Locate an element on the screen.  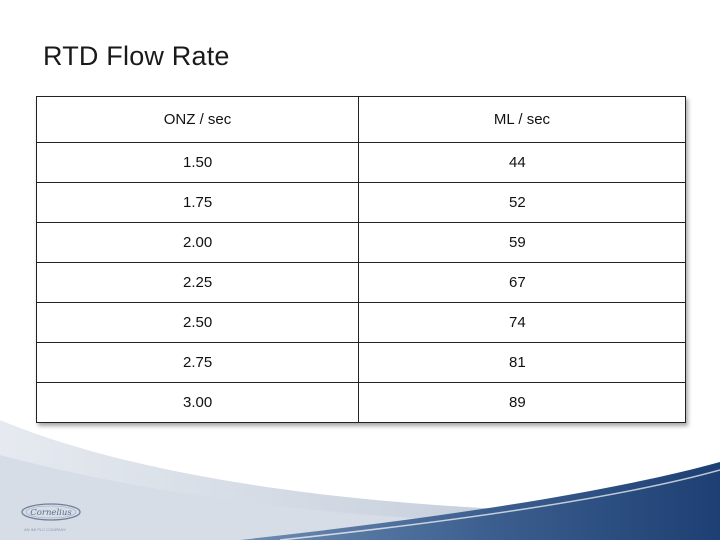
table-cell-ml: 67 is located at coordinates (522, 282).